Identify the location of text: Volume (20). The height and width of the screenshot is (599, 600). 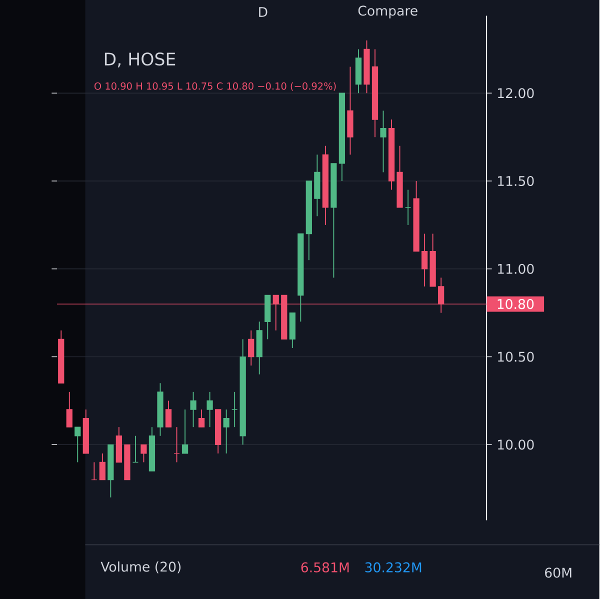
(140, 567).